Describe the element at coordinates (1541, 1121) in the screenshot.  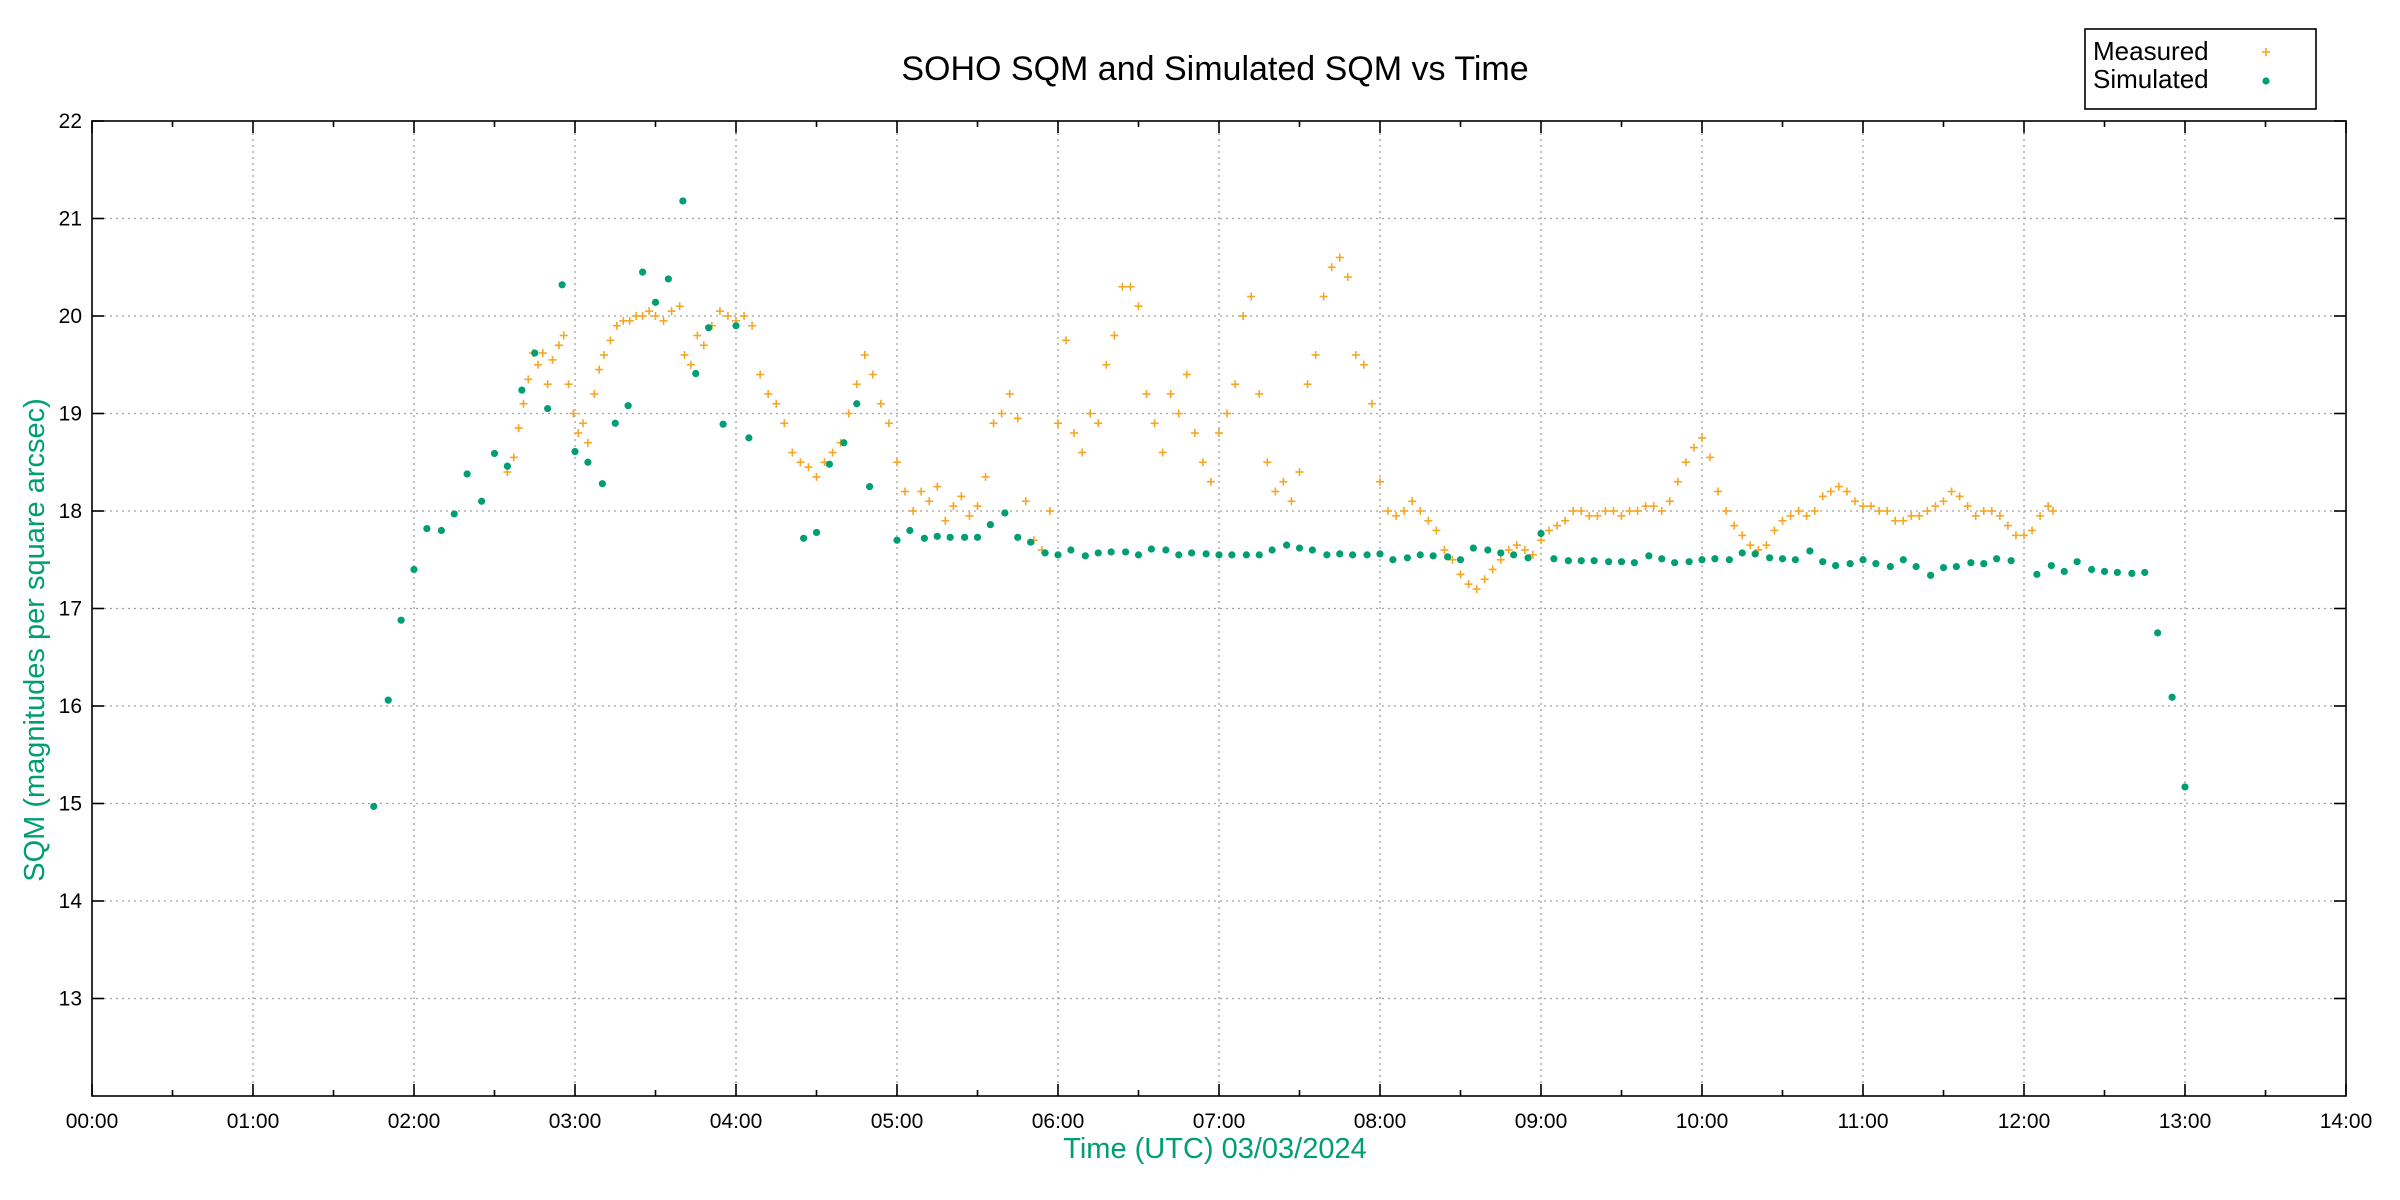
I see `x-tick-label: 09:00` at that location.